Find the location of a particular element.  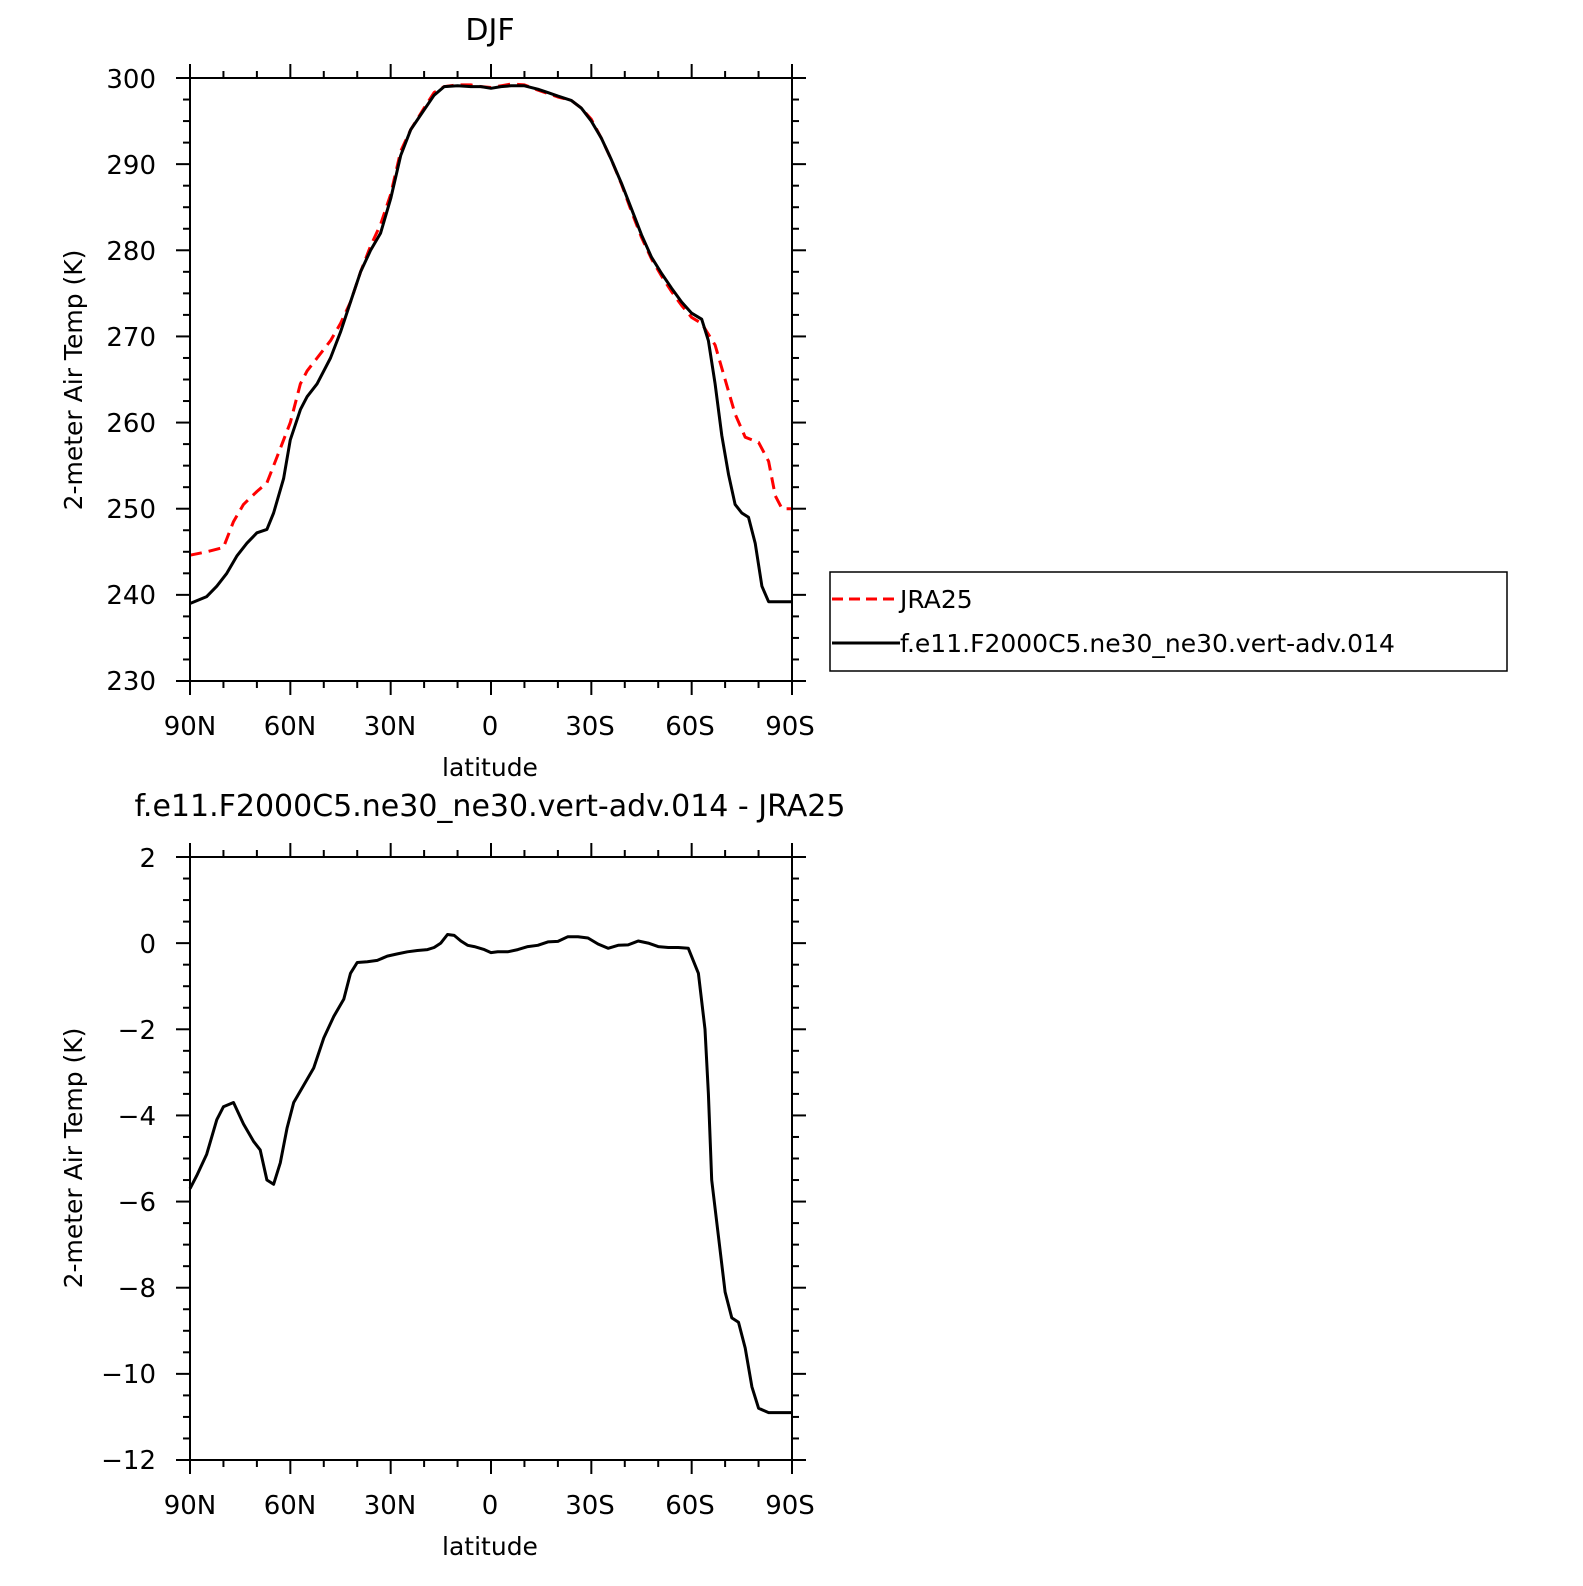

y-tick-label: −6 is located at coordinates (137, 1203).